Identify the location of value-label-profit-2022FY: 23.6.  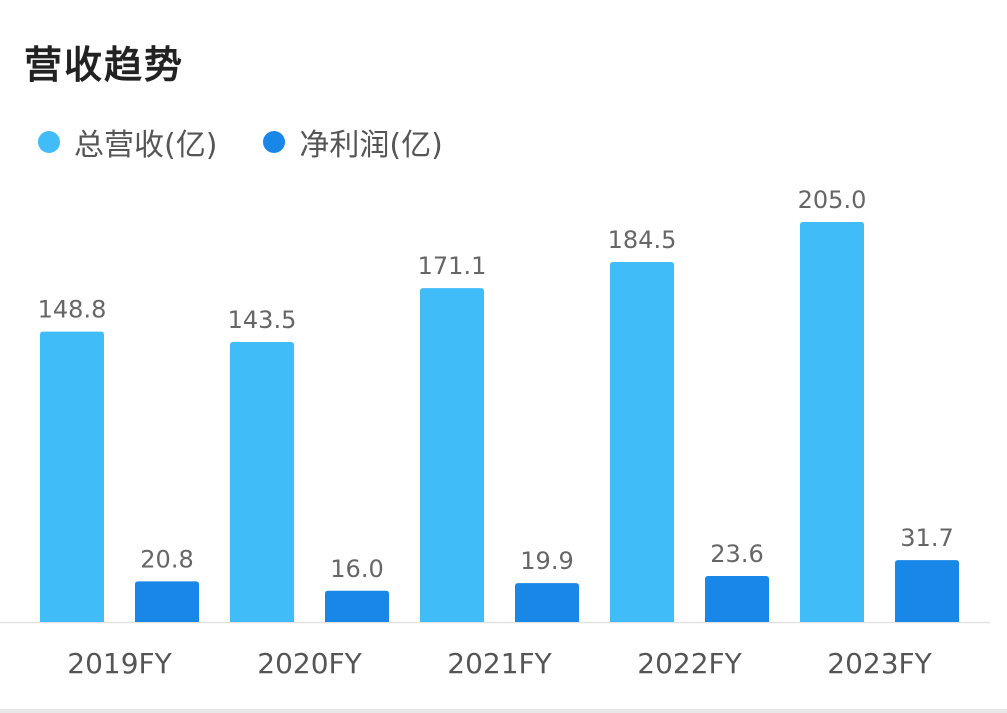
(736, 554).